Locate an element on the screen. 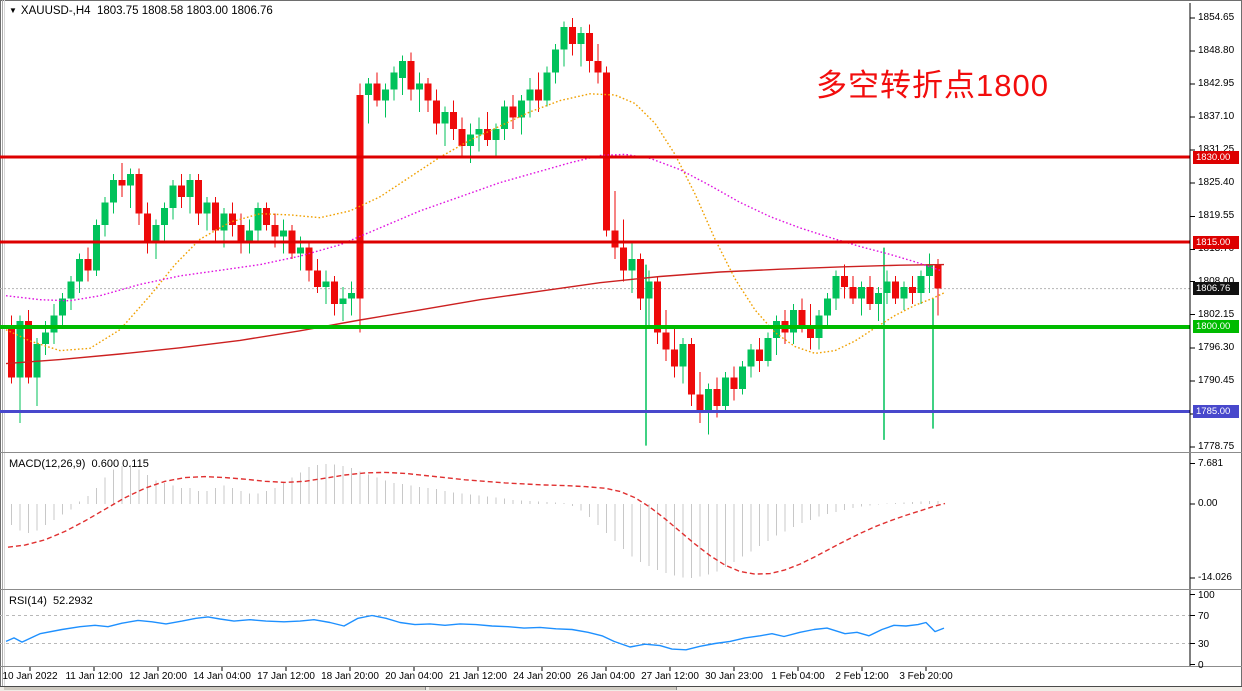 The image size is (1242, 691). price-tick-label: 1802.15 is located at coordinates (1216, 314).